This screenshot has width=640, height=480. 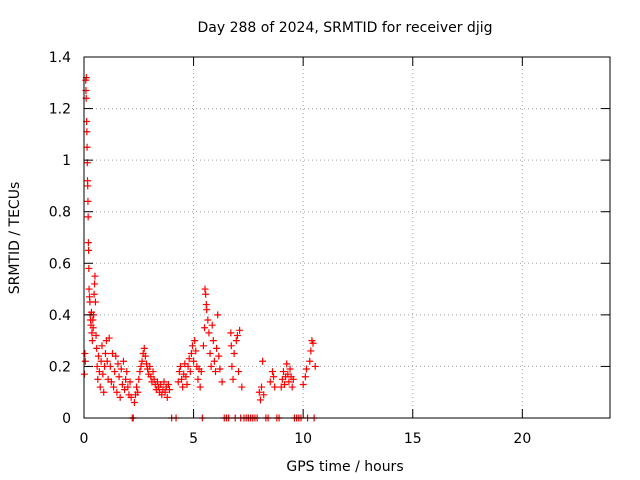 I want to click on y-tick-label: 0.2, so click(x=60, y=367).